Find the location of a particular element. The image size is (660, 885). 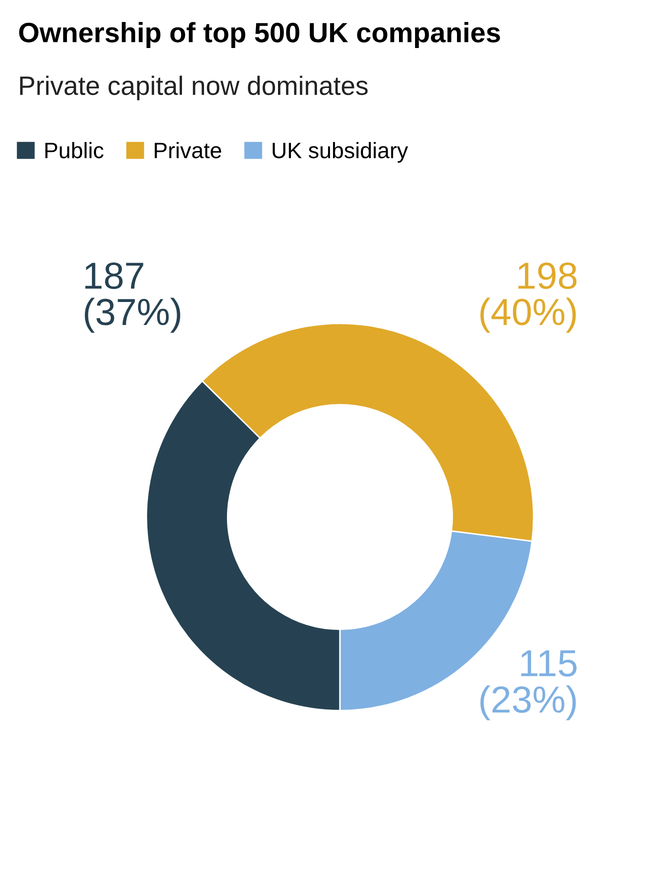

data-label: 115 (23%) is located at coordinates (528, 685).